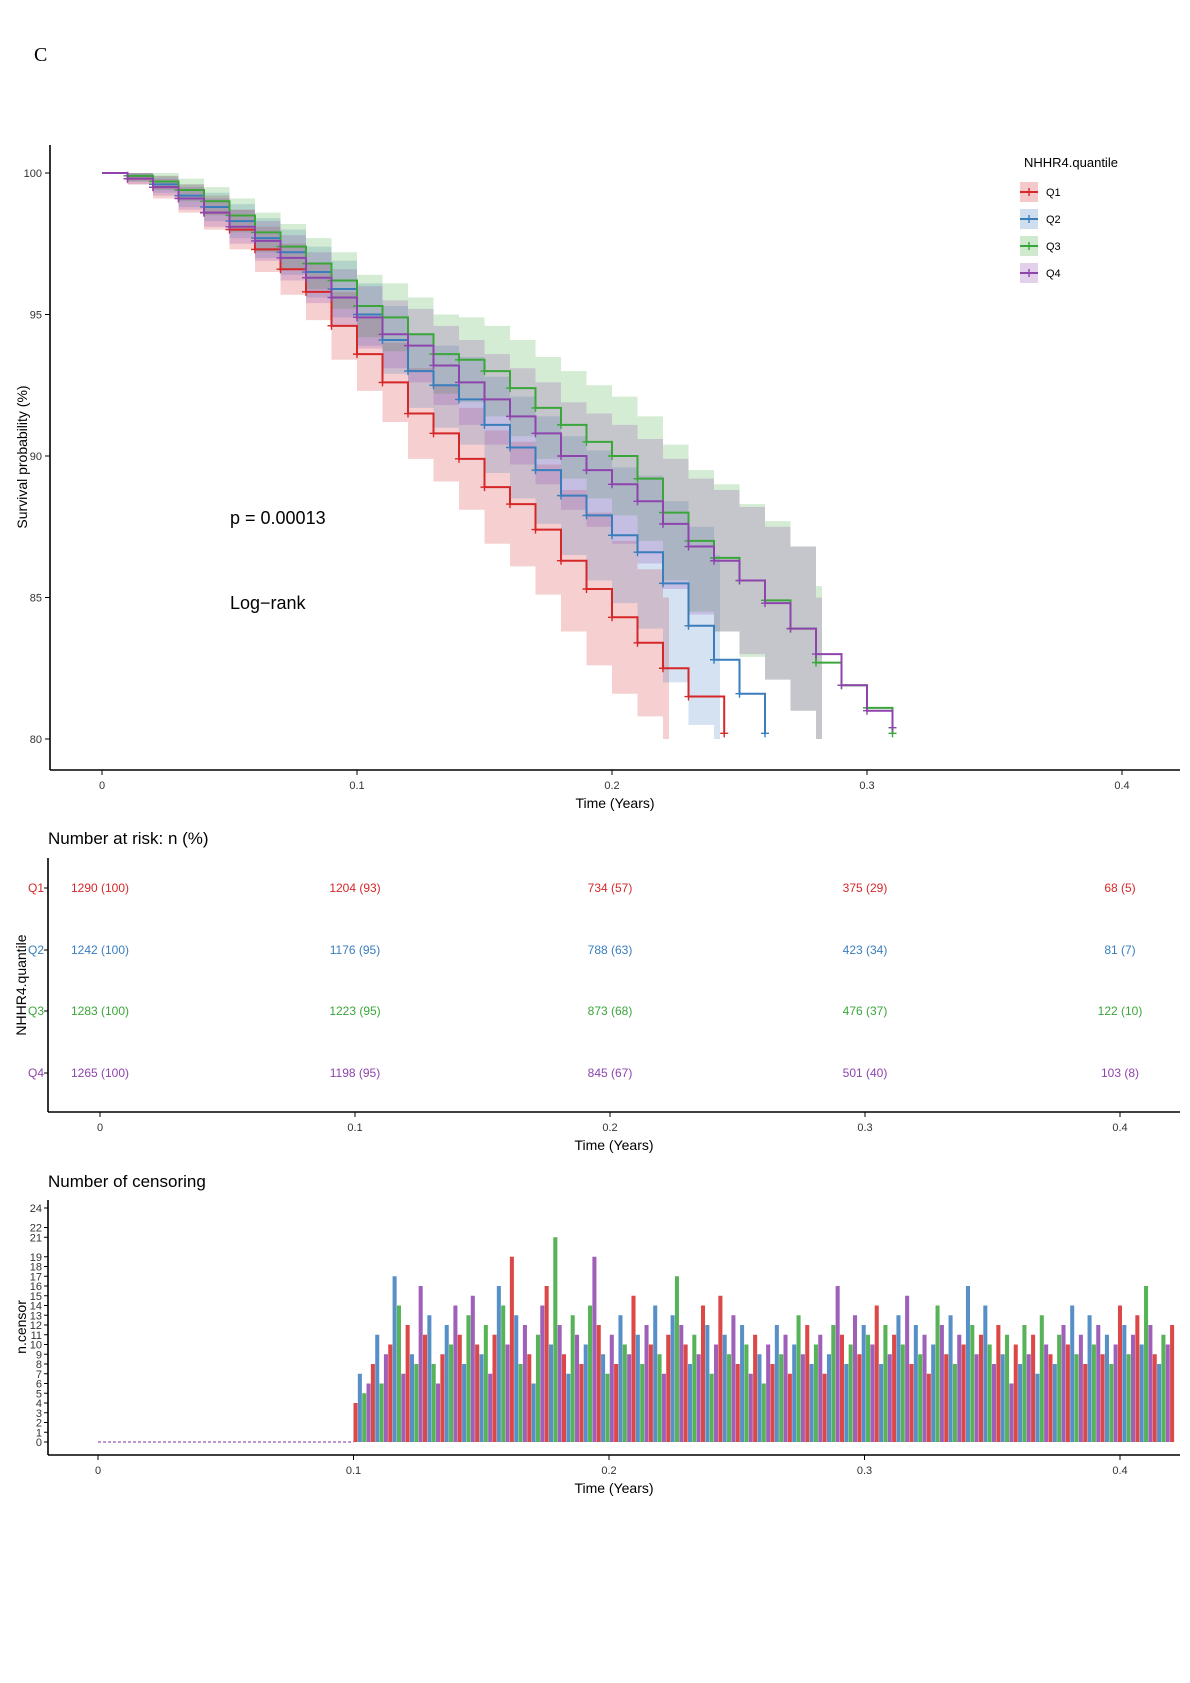 The height and width of the screenshot is (1683, 1190). Describe the element at coordinates (1119, 1128) in the screenshot. I see `risk-x-tick-label: 0.4` at that location.